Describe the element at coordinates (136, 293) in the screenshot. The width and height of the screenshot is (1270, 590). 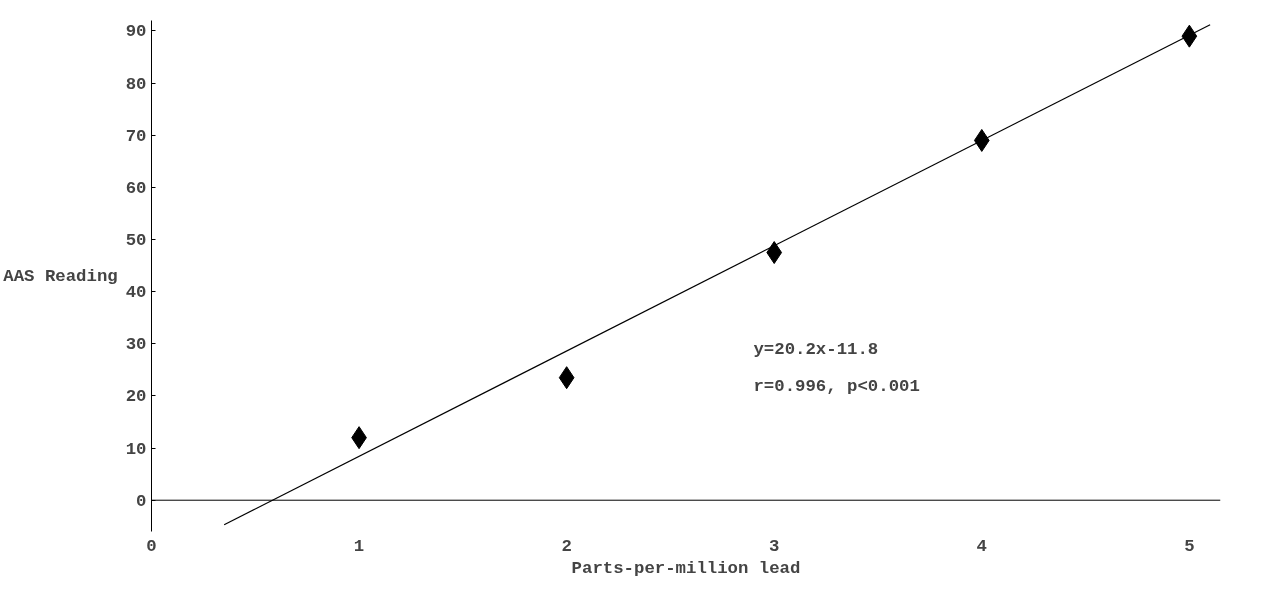
I see `y-tick-label: 40` at that location.